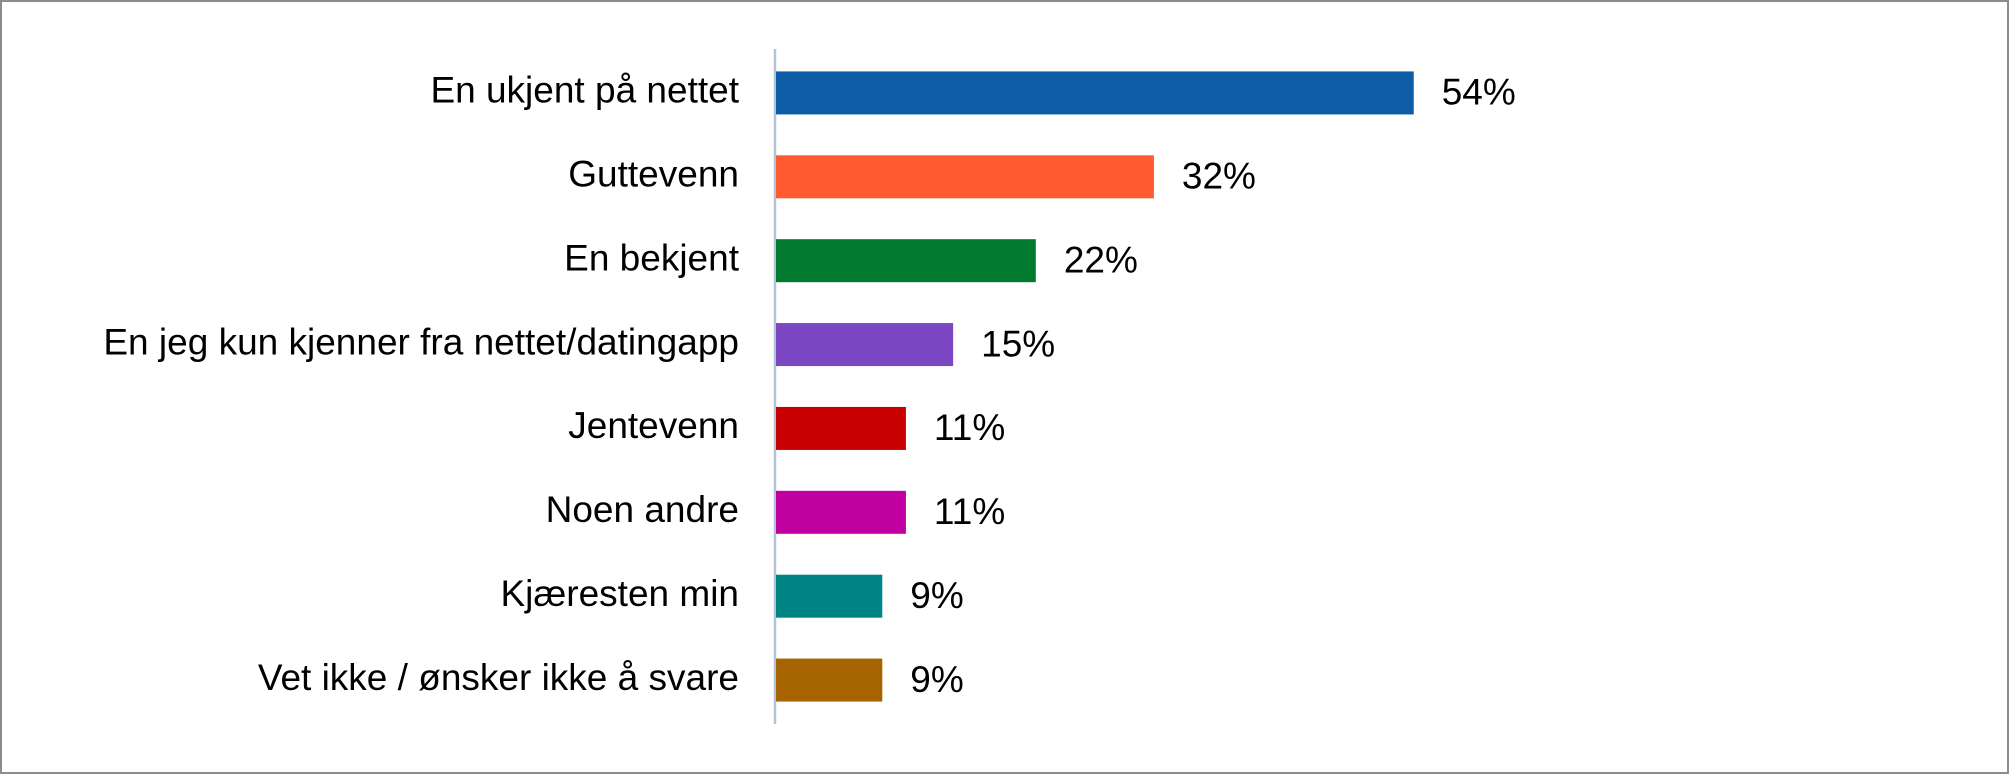 This screenshot has width=2009, height=774. Describe the element at coordinates (584, 90) in the screenshot. I see `y-tick-label: En ukjent på nettet` at that location.